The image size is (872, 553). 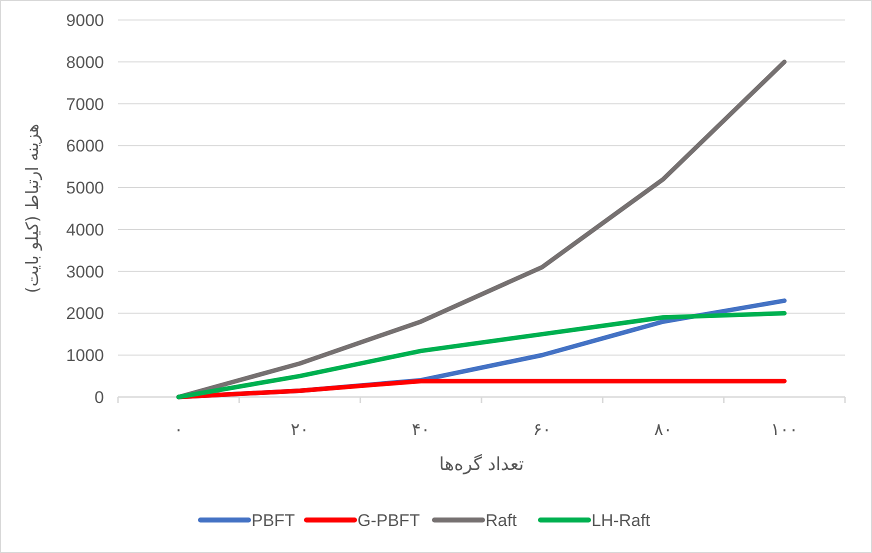 What do you see at coordinates (389, 520) in the screenshot?
I see `legend-label: G-PBFT` at bounding box center [389, 520].